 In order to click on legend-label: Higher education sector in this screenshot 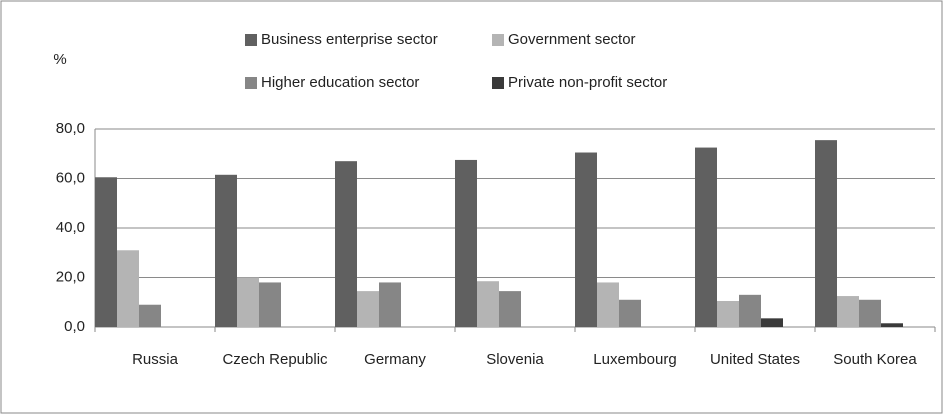, I will do `click(340, 82)`.